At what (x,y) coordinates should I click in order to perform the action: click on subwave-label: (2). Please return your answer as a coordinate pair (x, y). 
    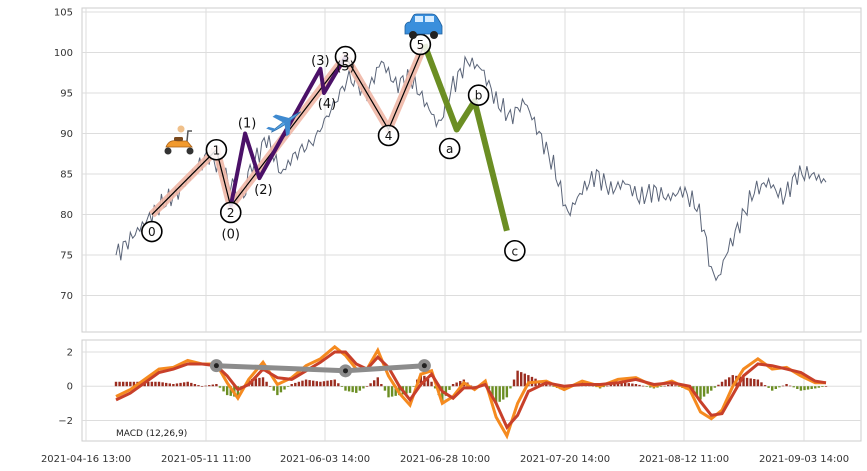
    Looking at the image, I should click on (263, 190).